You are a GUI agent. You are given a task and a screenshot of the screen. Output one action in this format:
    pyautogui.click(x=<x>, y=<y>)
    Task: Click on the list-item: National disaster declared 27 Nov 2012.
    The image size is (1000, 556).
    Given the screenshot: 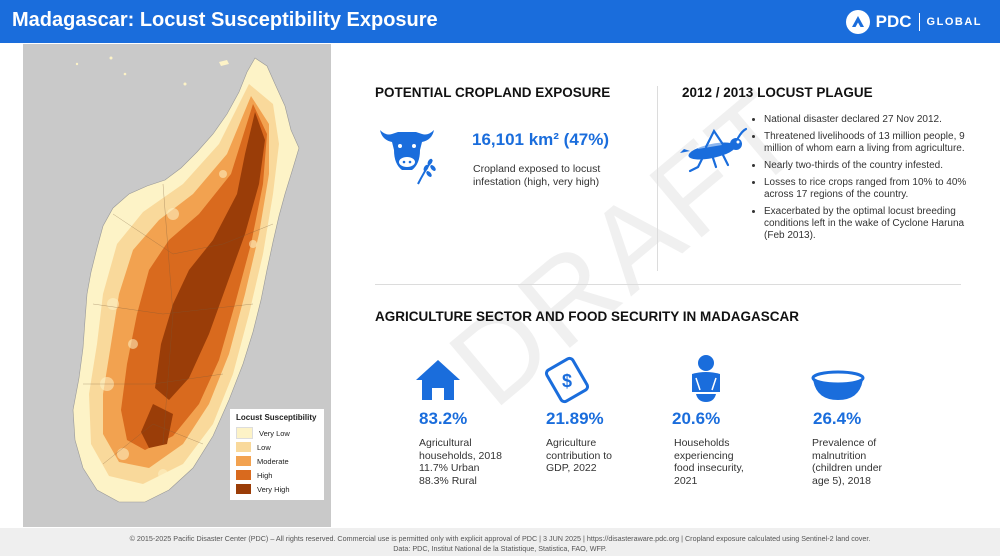 What is the action you would take?
    pyautogui.click(x=870, y=120)
    